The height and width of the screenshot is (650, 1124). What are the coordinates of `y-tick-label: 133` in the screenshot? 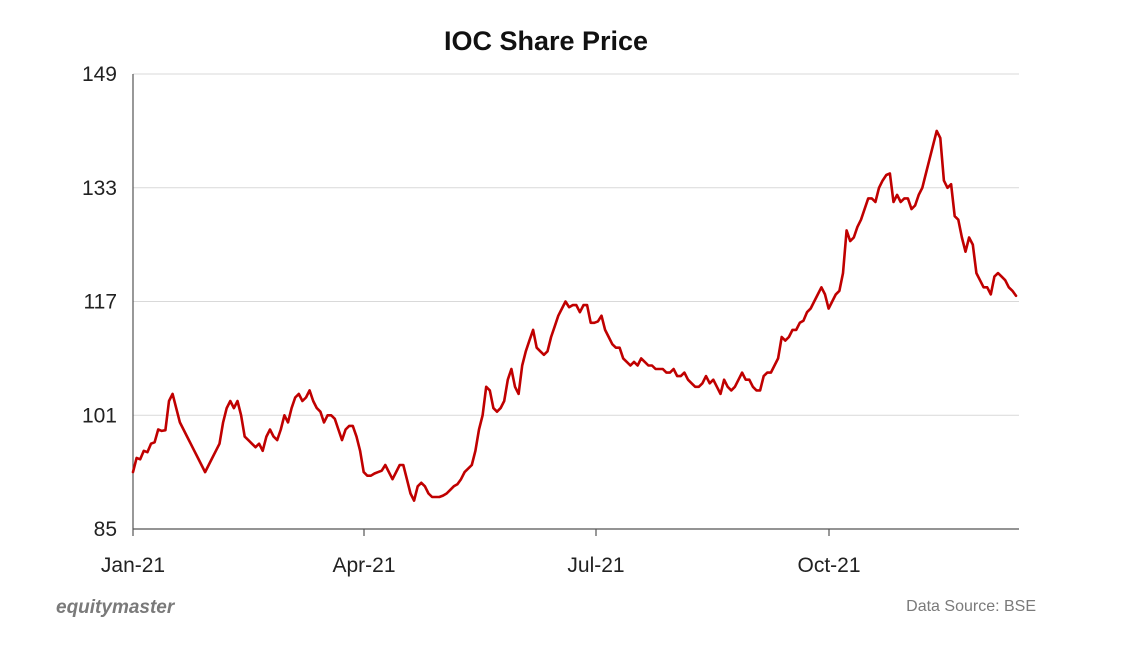 It's located at (99, 188).